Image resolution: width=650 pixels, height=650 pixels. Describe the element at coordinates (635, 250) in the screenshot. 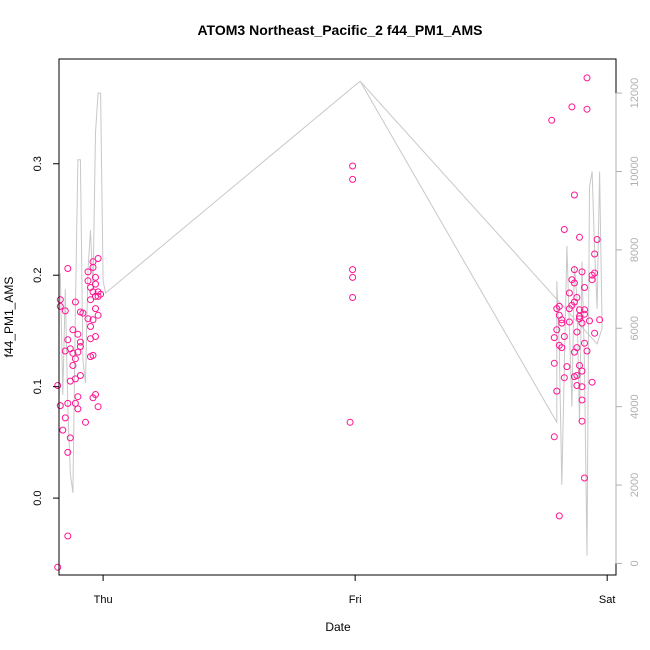

I see `right-tick-label: 8000` at that location.